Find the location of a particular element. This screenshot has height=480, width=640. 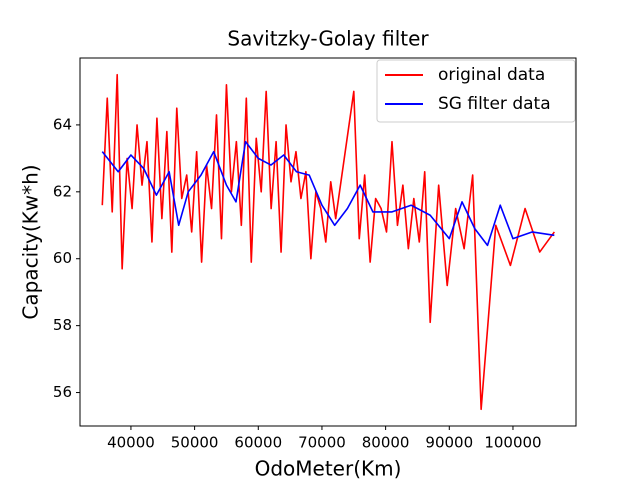

x-axis-label: OdoMeter(Km) is located at coordinates (328, 468).